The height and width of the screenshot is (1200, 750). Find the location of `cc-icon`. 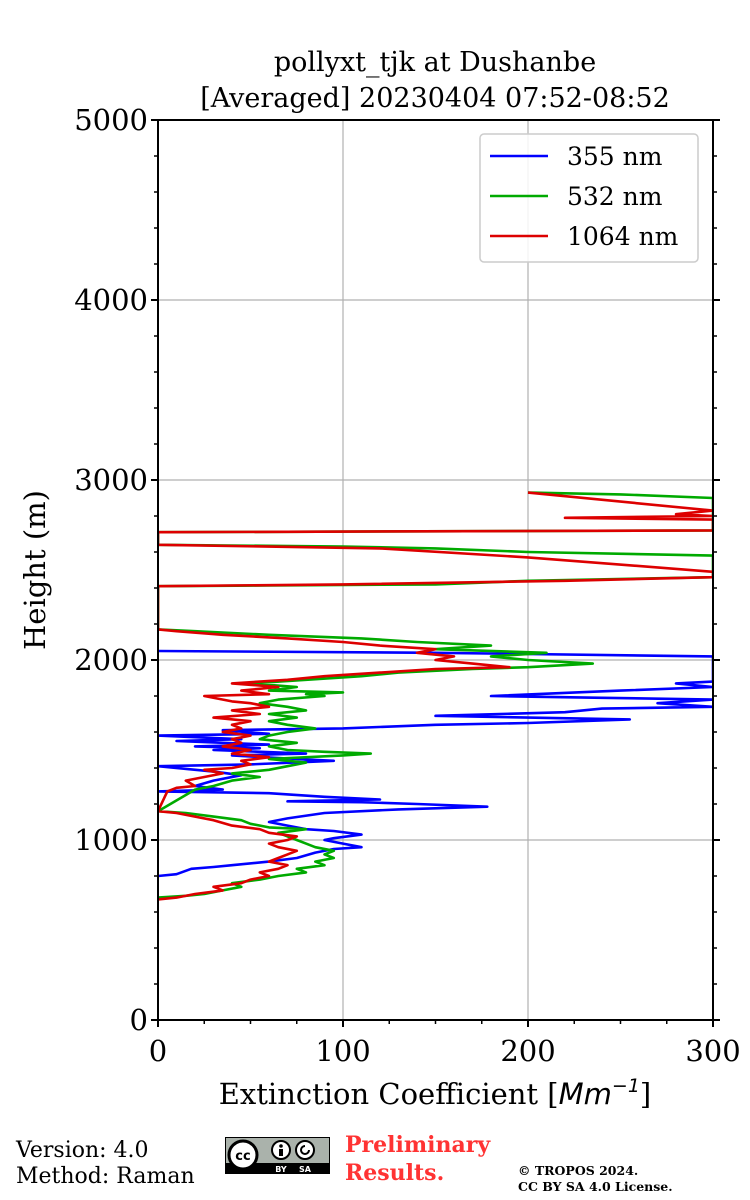

cc-icon is located at coordinates (243, 1155).